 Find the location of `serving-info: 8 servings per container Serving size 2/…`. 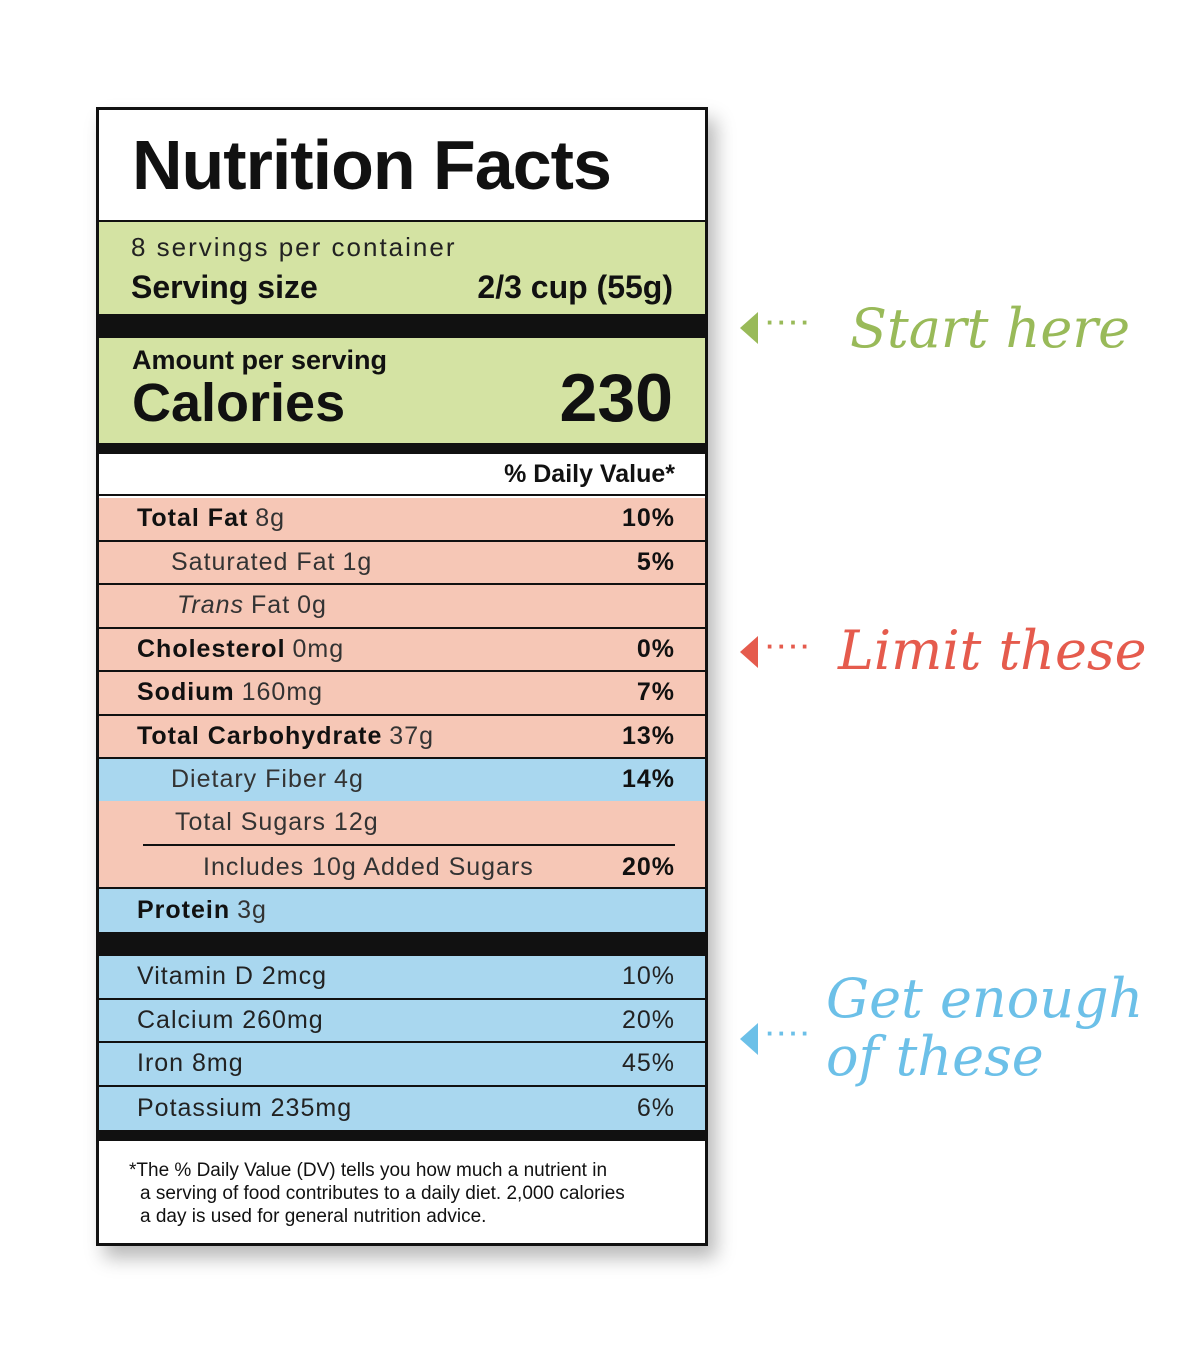

serving-info: 8 servings per container Serving size 2/… is located at coordinates (402, 268).